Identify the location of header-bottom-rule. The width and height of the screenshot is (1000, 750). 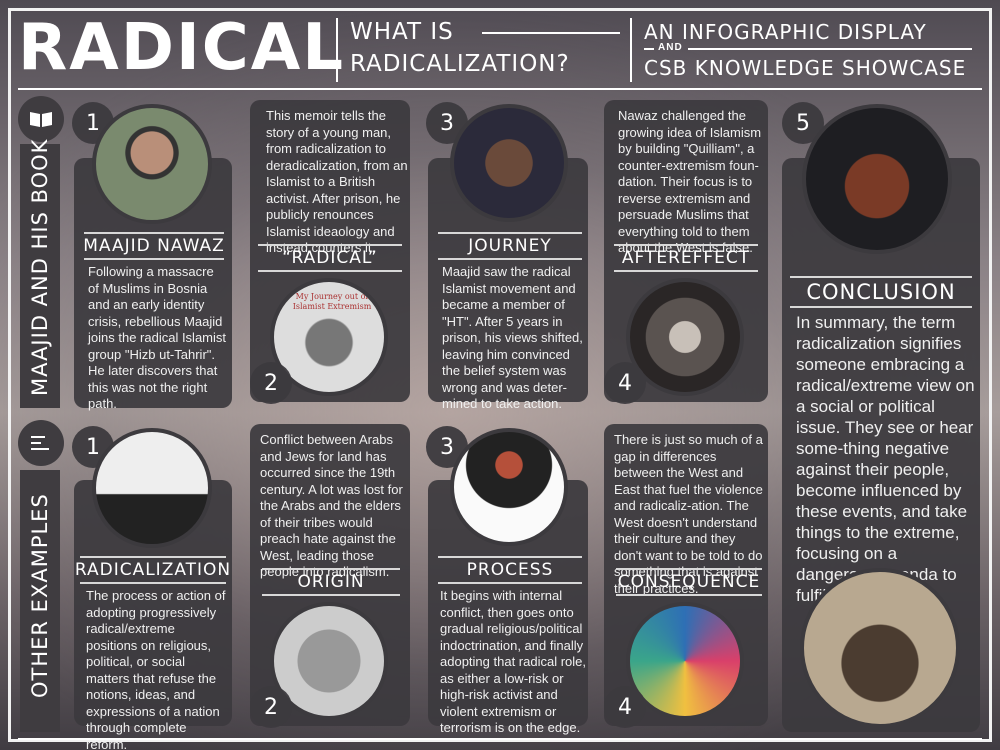
(500, 89).